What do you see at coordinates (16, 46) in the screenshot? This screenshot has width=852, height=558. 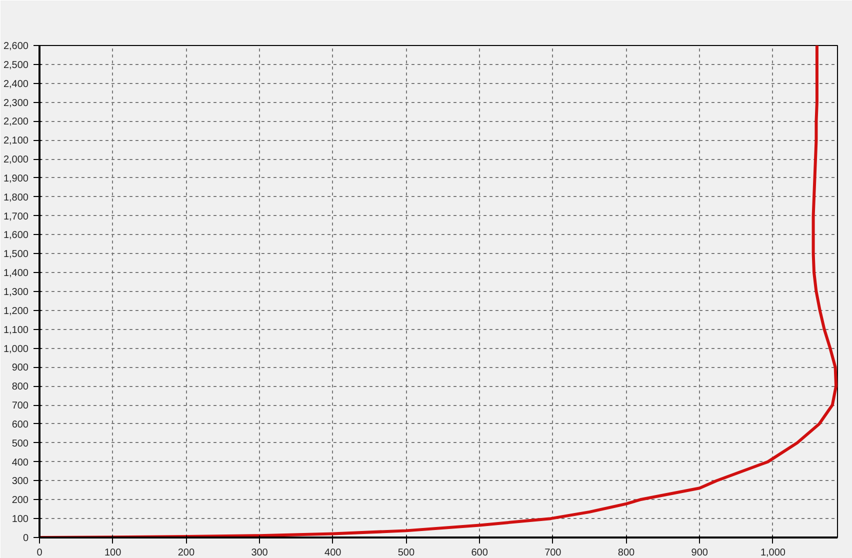 I see `y-tick-label: 2,600` at bounding box center [16, 46].